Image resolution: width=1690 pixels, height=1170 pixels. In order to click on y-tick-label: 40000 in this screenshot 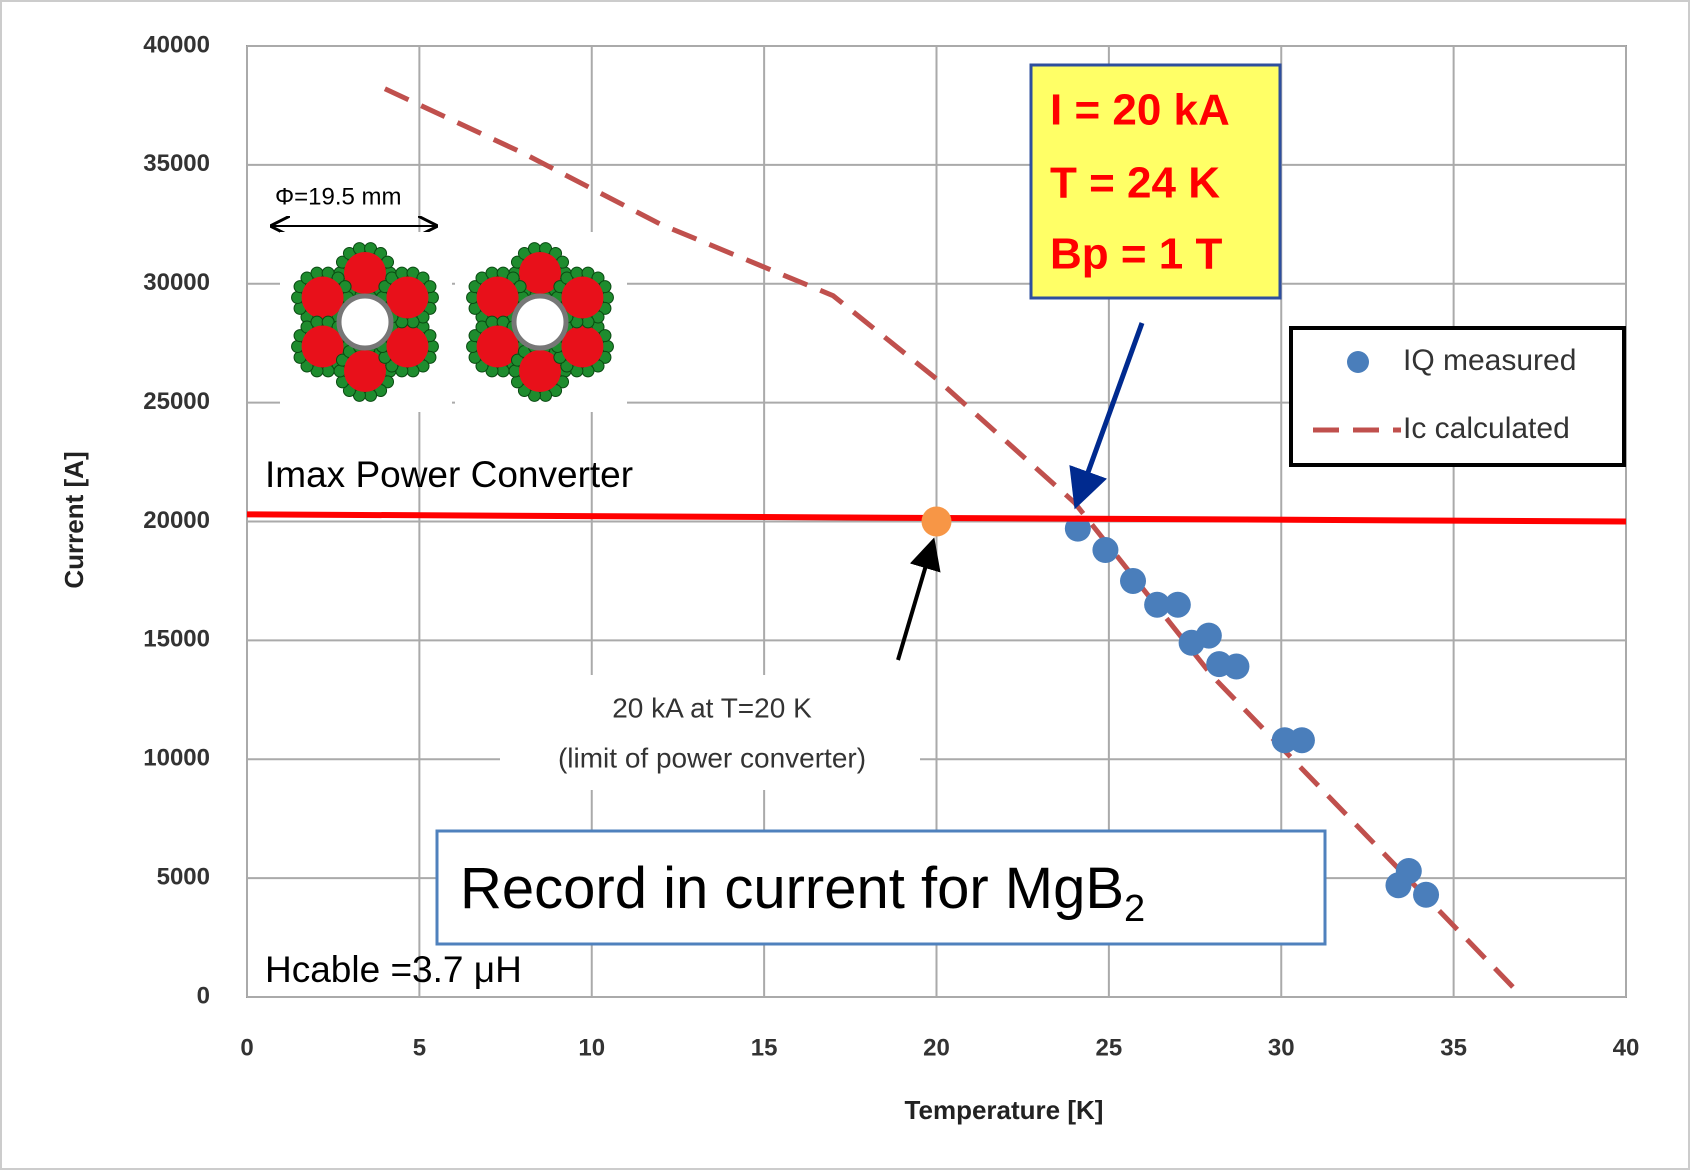, I will do `click(176, 44)`.